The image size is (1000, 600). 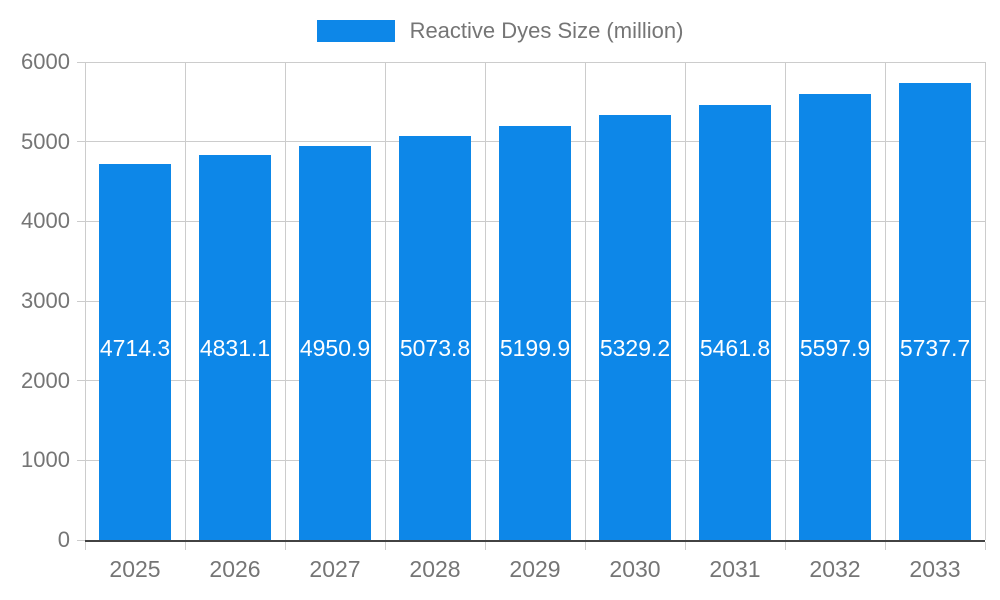 What do you see at coordinates (535, 332) in the screenshot?
I see `bar-2029: 5199.9` at bounding box center [535, 332].